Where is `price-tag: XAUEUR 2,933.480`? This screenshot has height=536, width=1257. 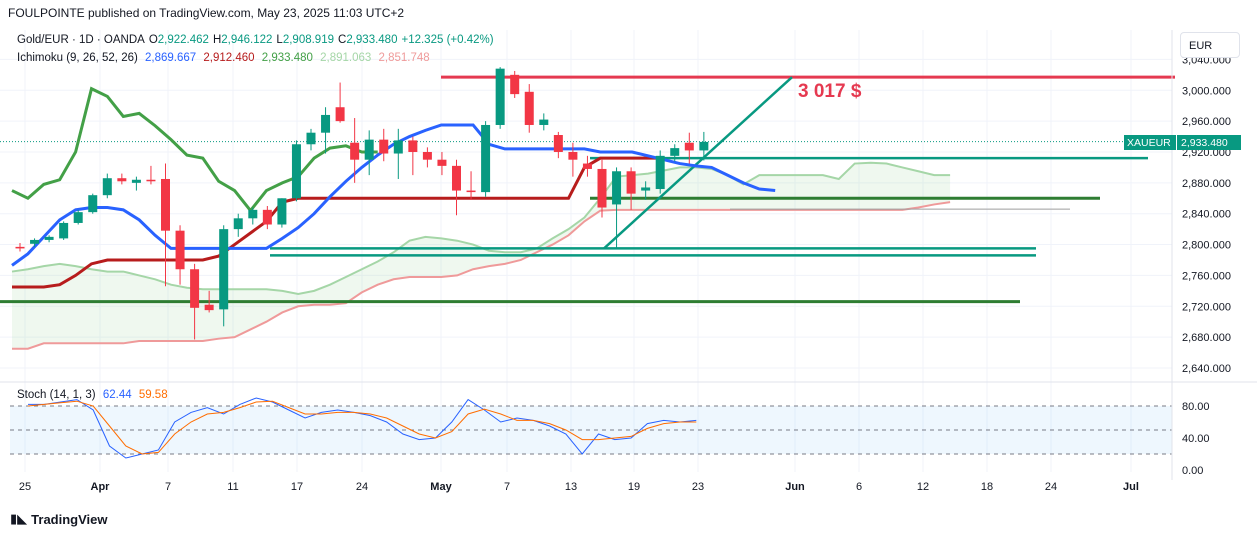 price-tag: XAUEUR 2,933.480 is located at coordinates (1182, 142).